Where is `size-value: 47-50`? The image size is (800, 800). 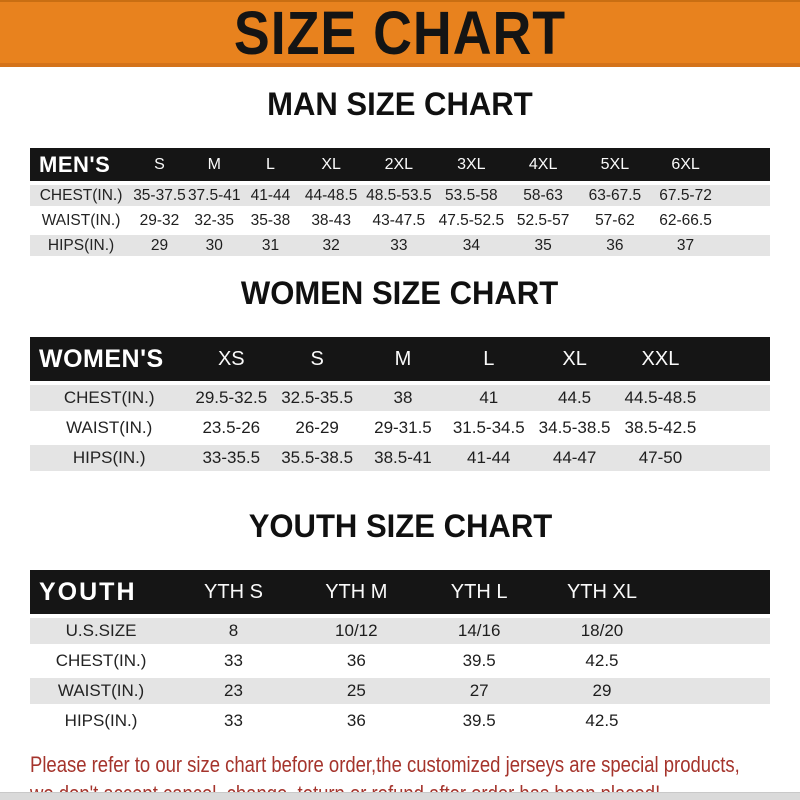 size-value: 47-50 is located at coordinates (660, 458).